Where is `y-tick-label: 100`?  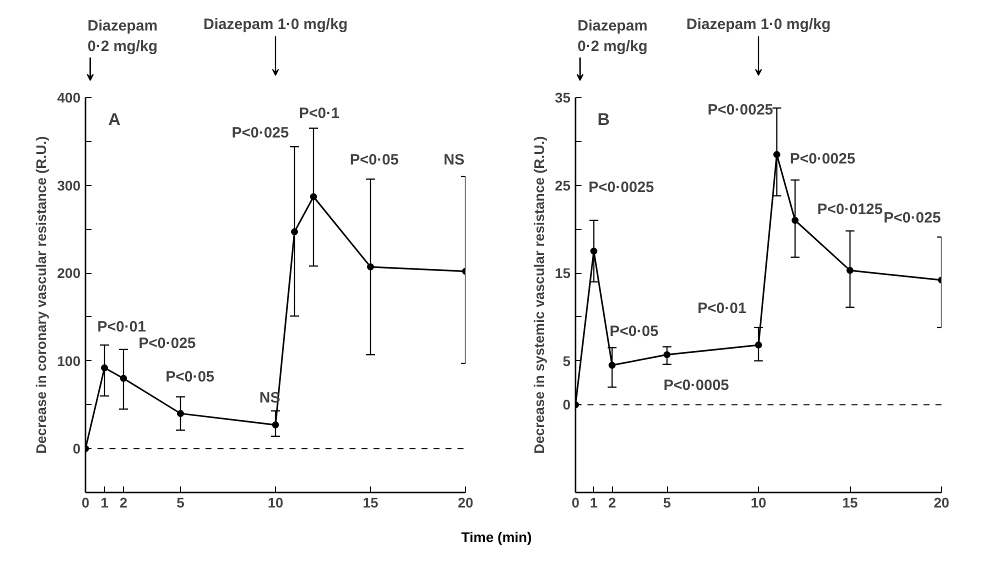
y-tick-label: 100 is located at coordinates (69, 360).